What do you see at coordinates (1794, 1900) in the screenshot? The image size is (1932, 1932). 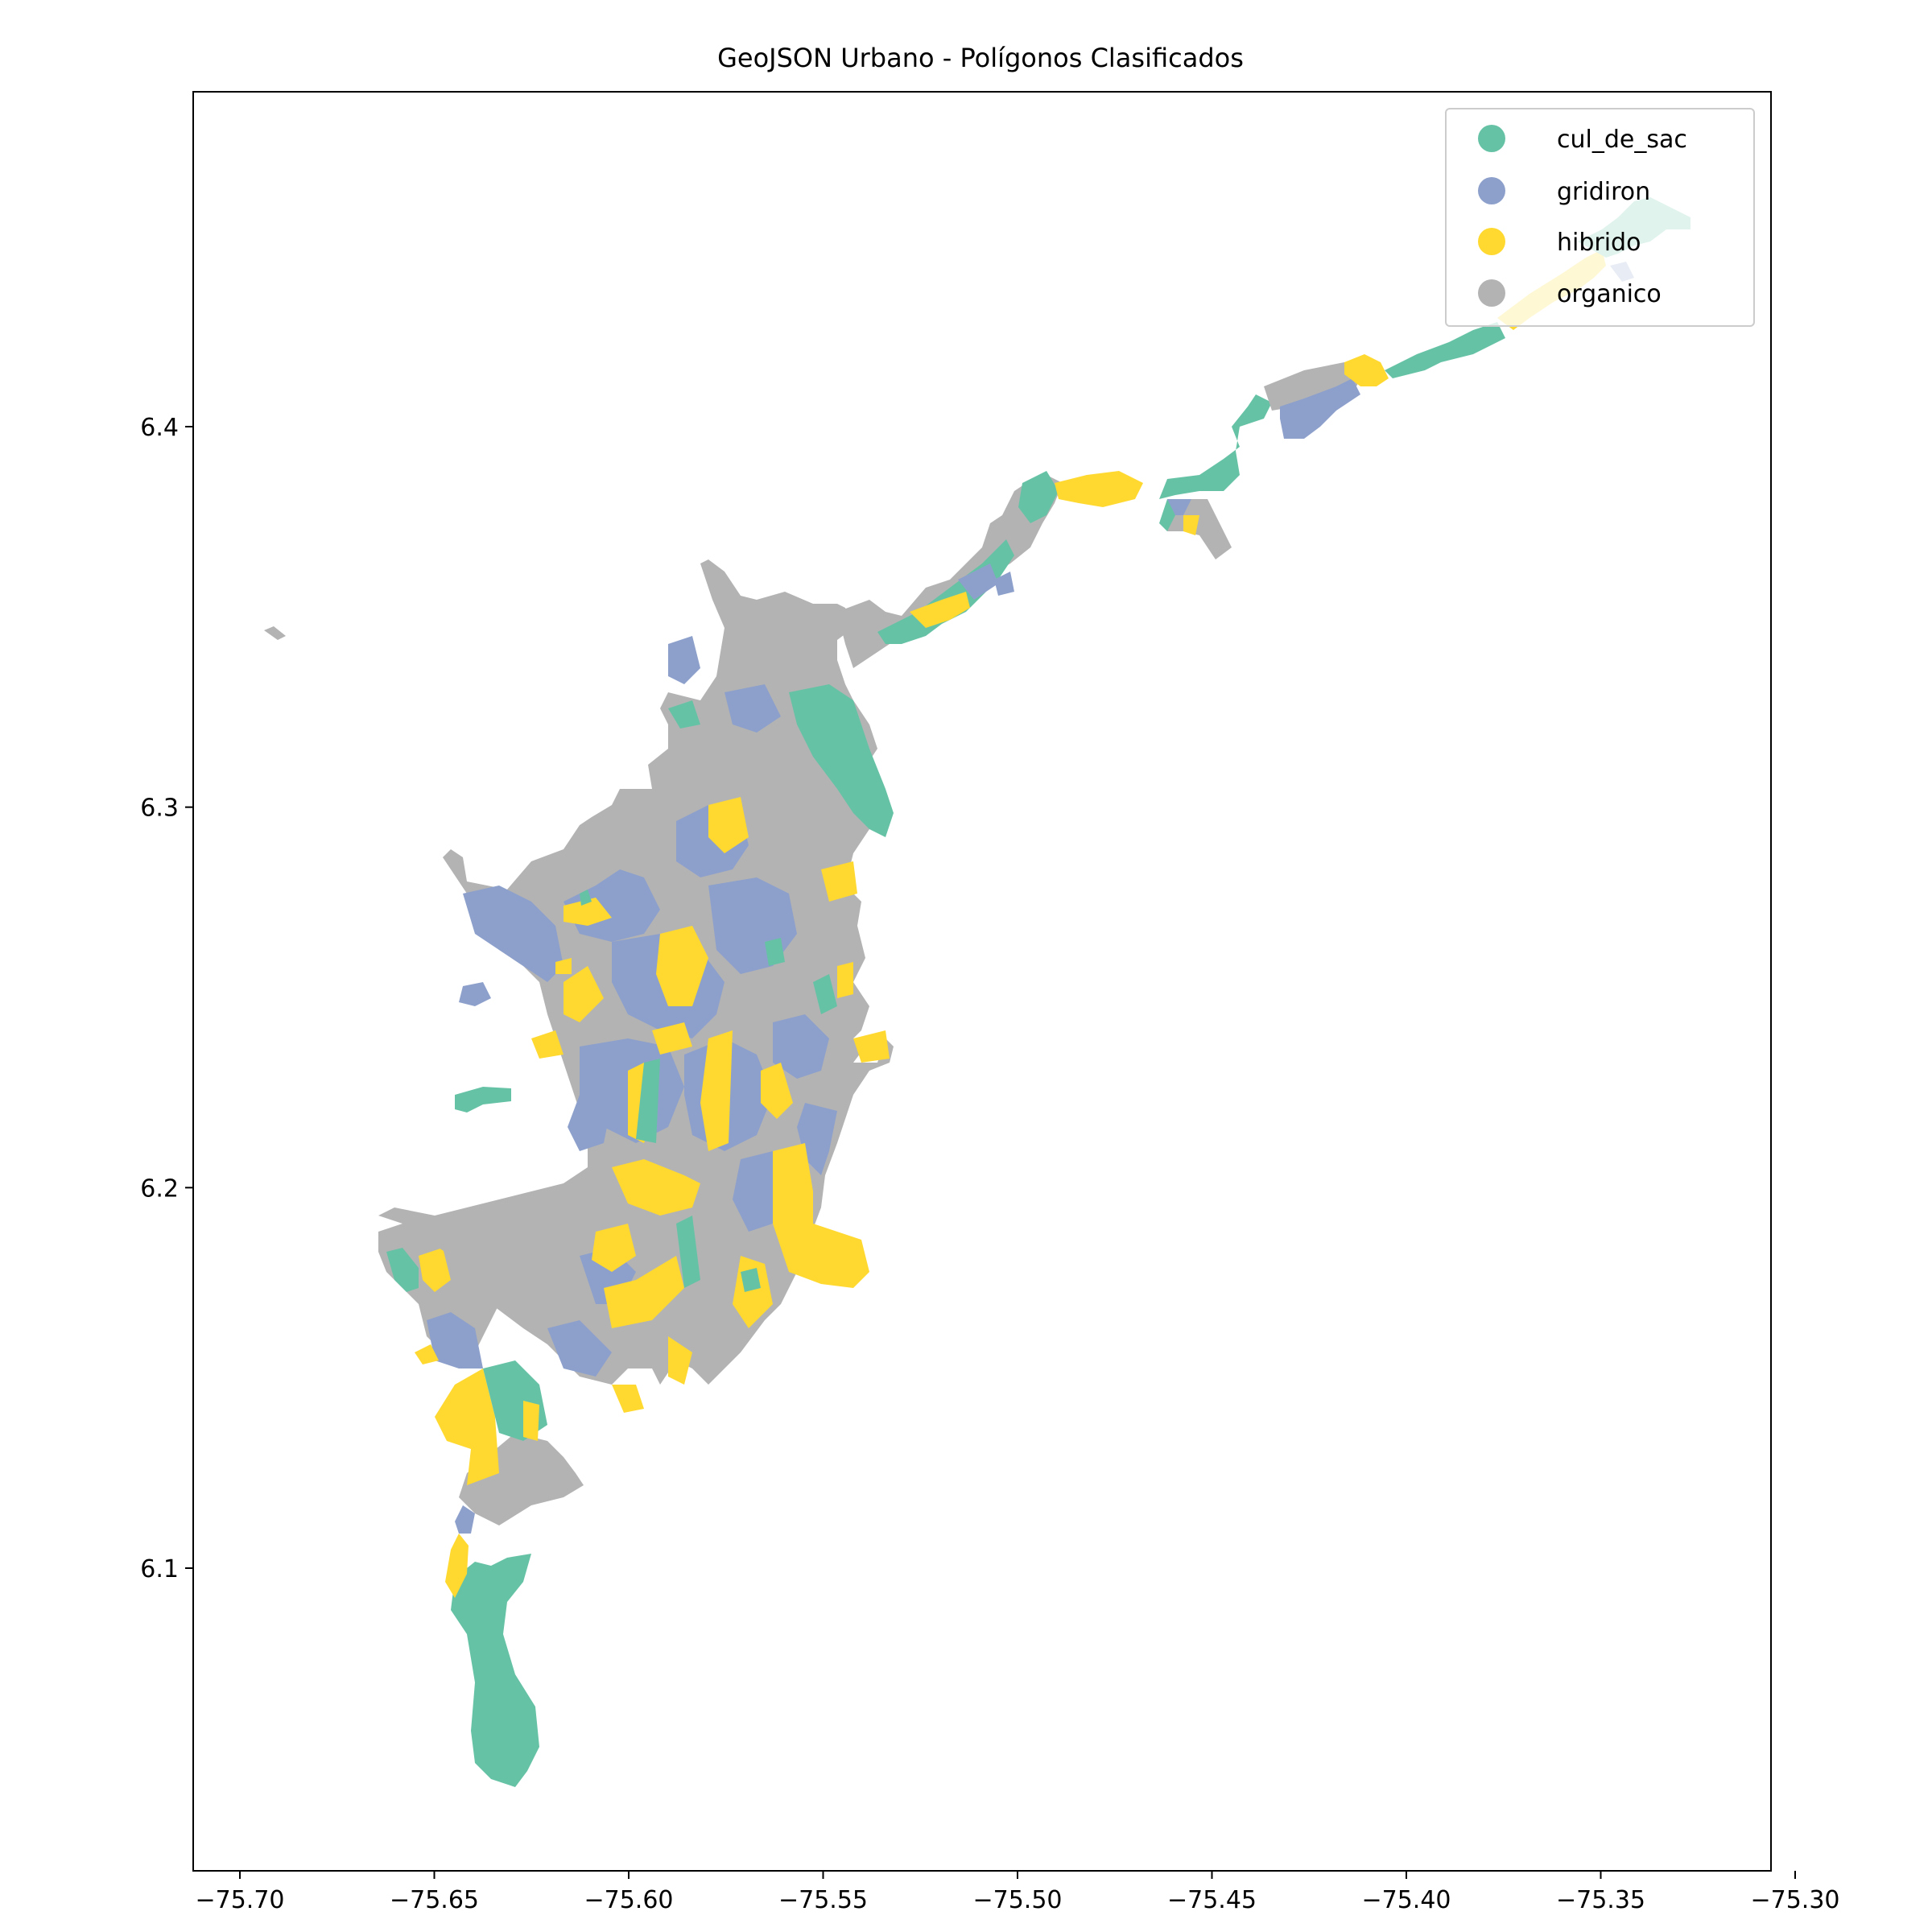 I see `x-tick-label: −75.30` at bounding box center [1794, 1900].